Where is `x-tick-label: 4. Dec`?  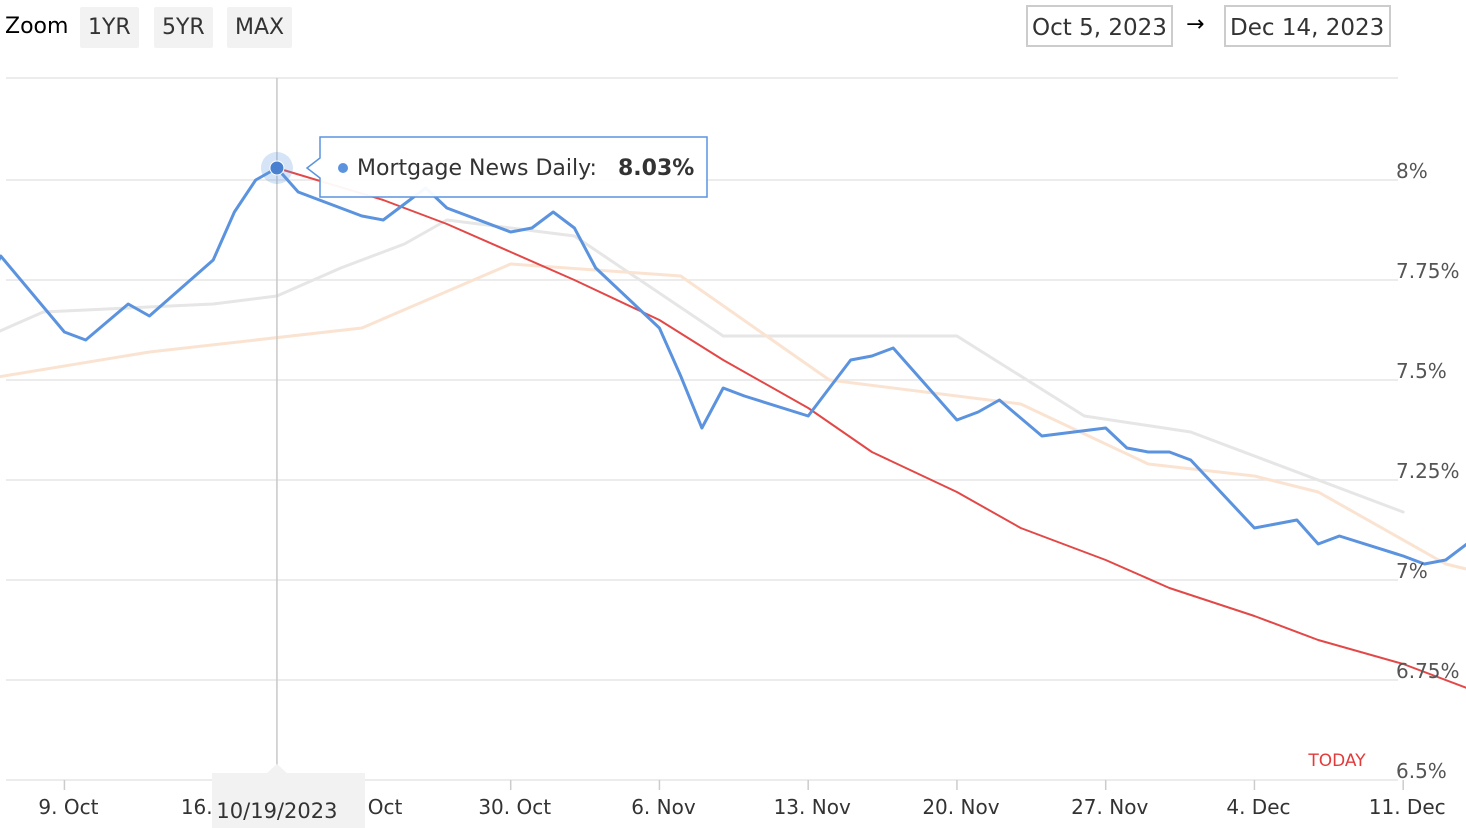
x-tick-label: 4. Dec is located at coordinates (1258, 807).